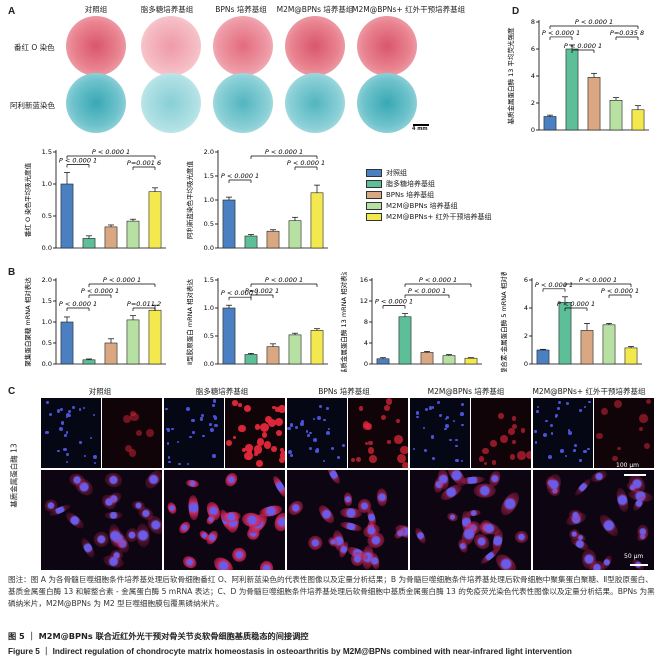  Describe the element at coordinates (533, 103) in the screenshot. I see `y-tick-label: 2` at that location.